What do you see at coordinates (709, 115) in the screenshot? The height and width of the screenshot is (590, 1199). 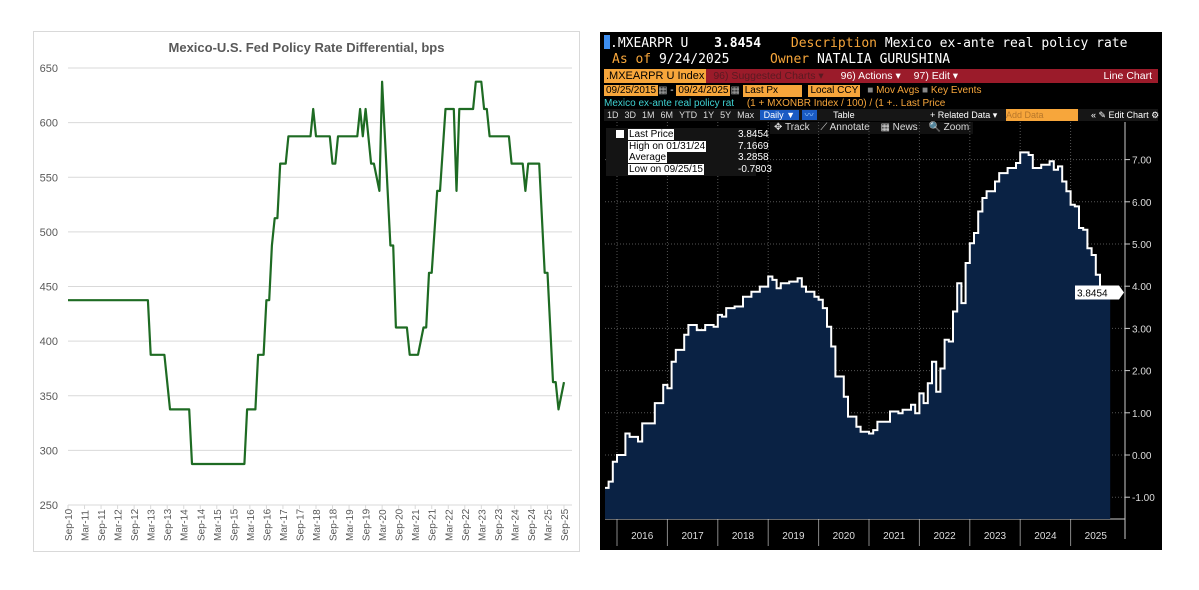 I see `period-1y: 1Y` at bounding box center [709, 115].